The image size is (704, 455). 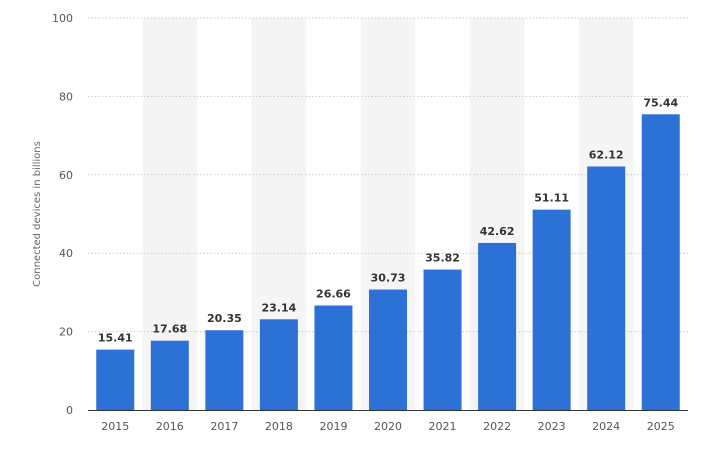 What do you see at coordinates (66, 96) in the screenshot?
I see `y-tick-label: 80` at bounding box center [66, 96].